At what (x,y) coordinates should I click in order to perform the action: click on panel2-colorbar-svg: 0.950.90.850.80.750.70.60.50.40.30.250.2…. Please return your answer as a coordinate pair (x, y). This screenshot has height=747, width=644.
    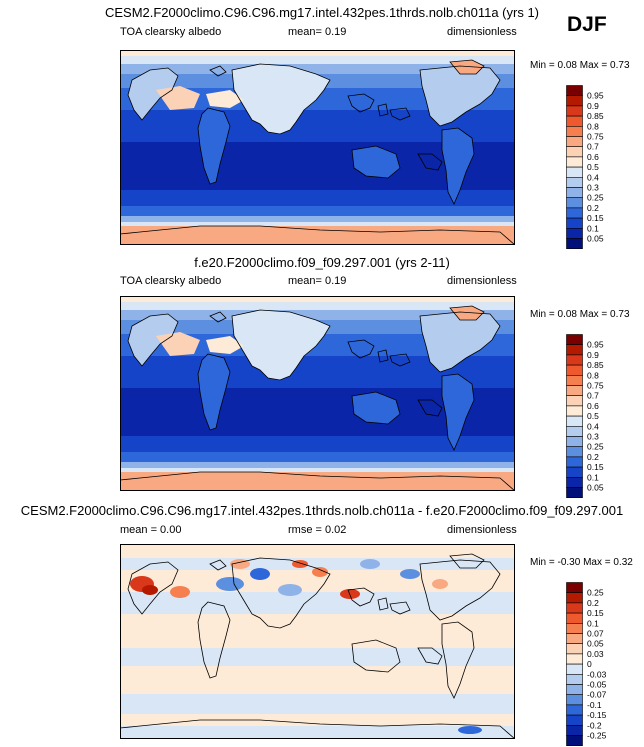
    Looking at the image, I should click on (585, 416).